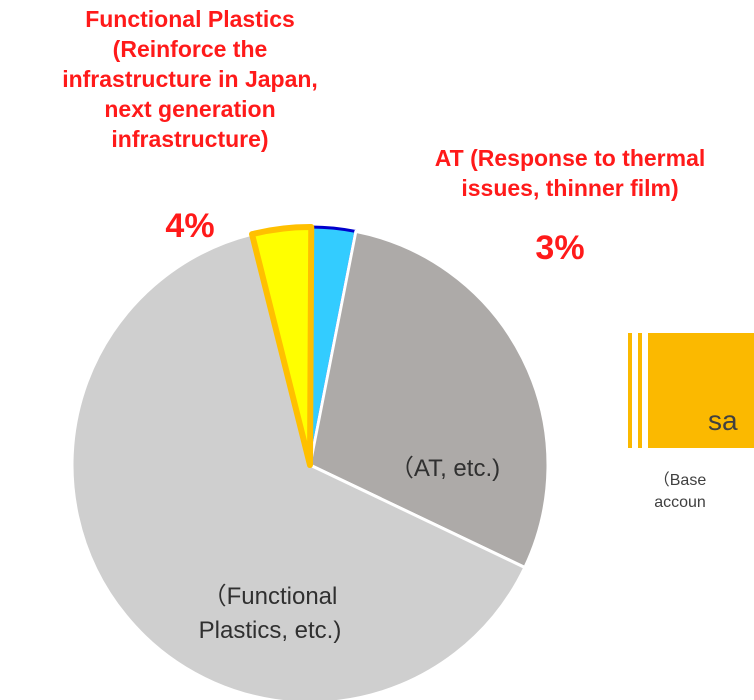 The width and height of the screenshot is (754, 700). I want to click on legend-badge: sa, so click(691, 390).